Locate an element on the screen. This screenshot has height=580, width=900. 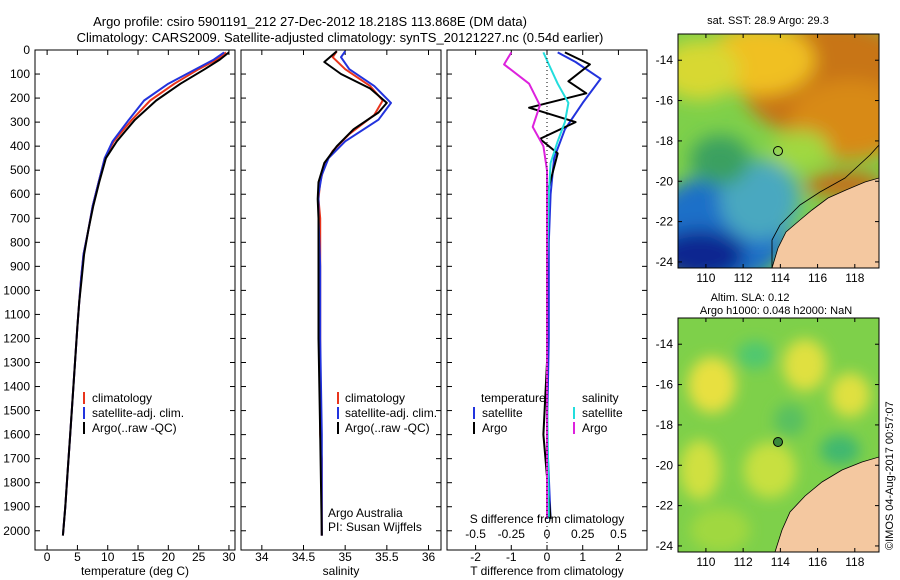
depth-tick-label: 1500 is located at coordinates (16, 411).